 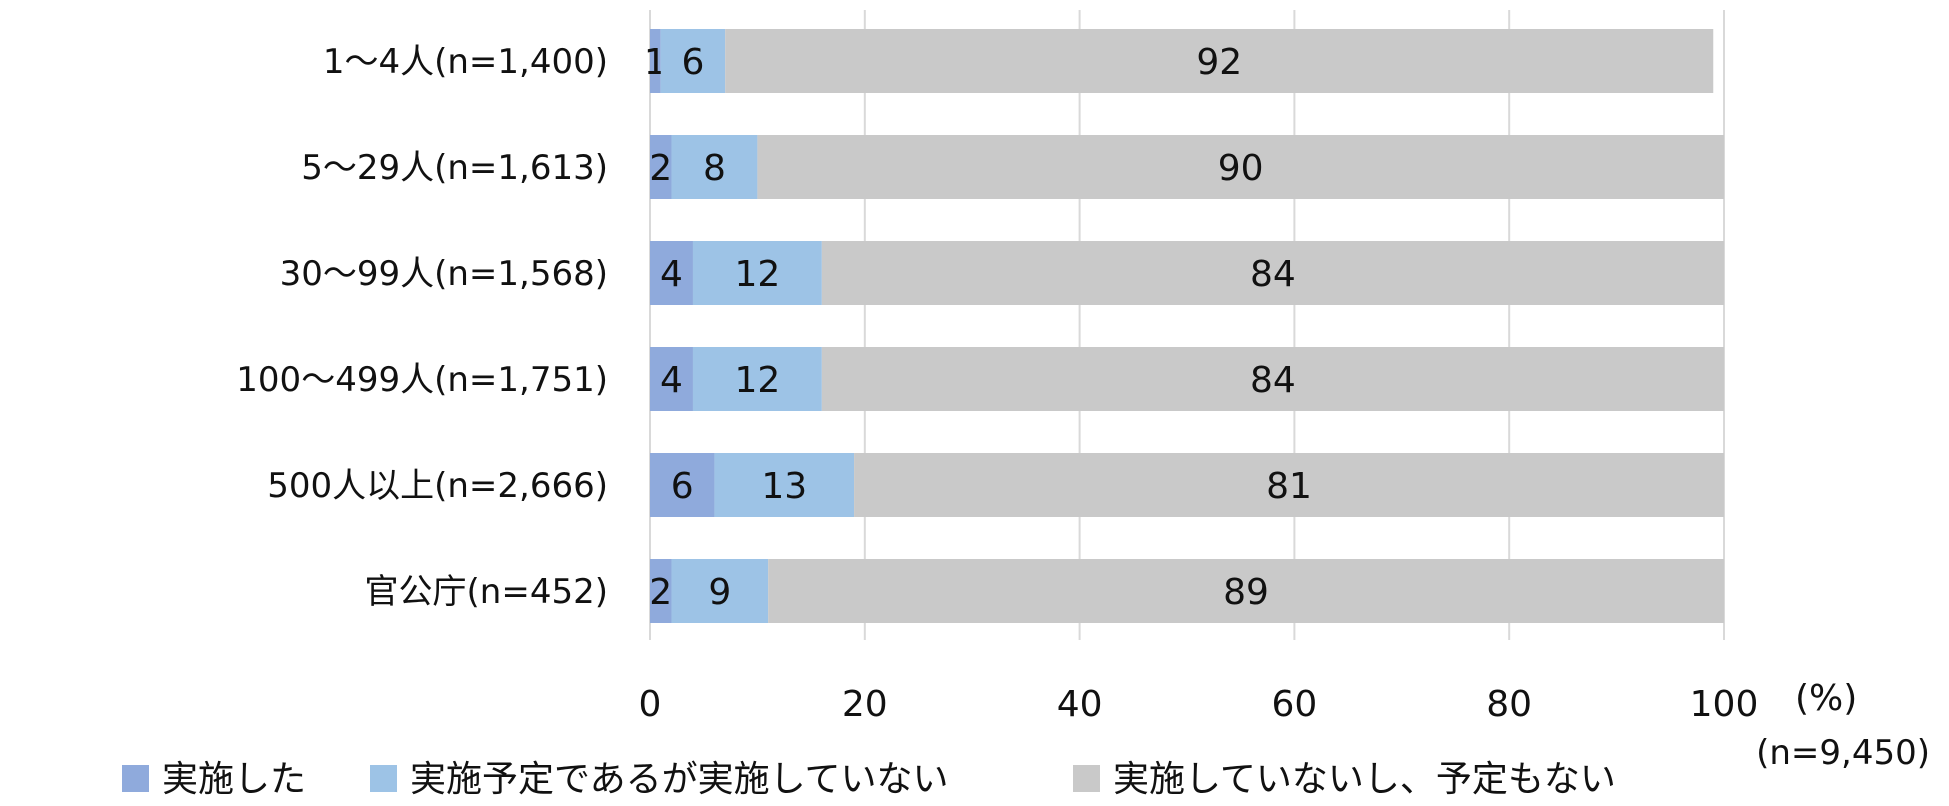 I want to click on legend-label: 実施予定であるが実施していない, so click(x=679, y=779).